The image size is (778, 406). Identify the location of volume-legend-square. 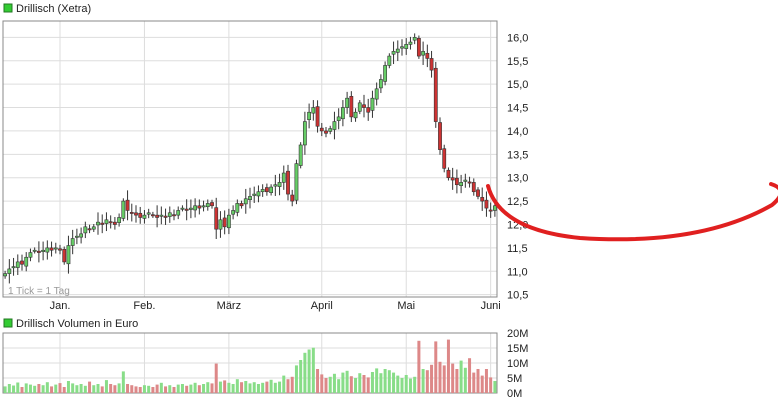
(8, 323).